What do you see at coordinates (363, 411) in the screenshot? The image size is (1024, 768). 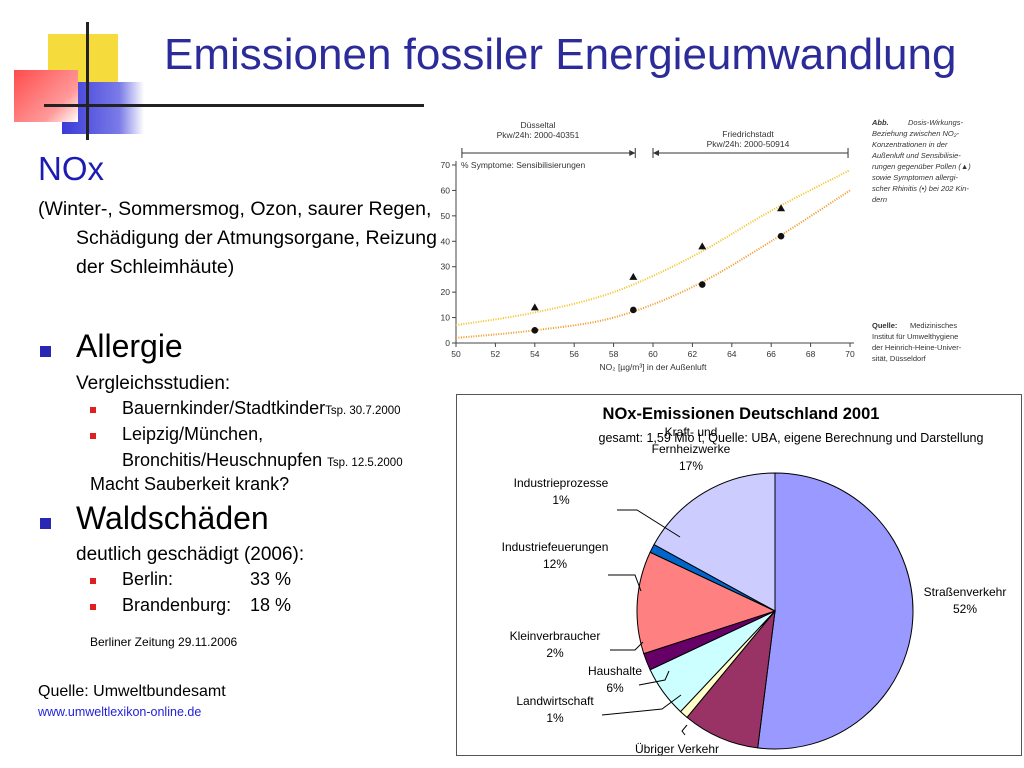 I see `allergie-item-1-ref: Tsp. 30.7.2000` at bounding box center [363, 411].